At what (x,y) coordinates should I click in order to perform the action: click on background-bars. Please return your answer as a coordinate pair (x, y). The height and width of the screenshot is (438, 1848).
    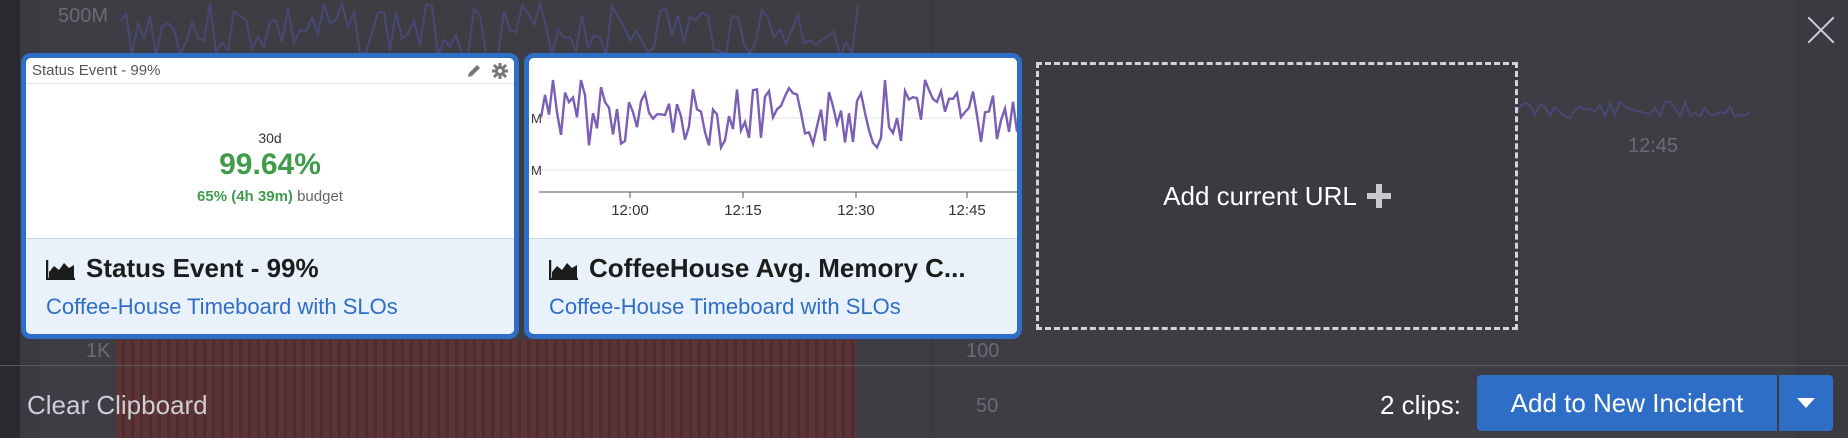
    Looking at the image, I should click on (486, 389).